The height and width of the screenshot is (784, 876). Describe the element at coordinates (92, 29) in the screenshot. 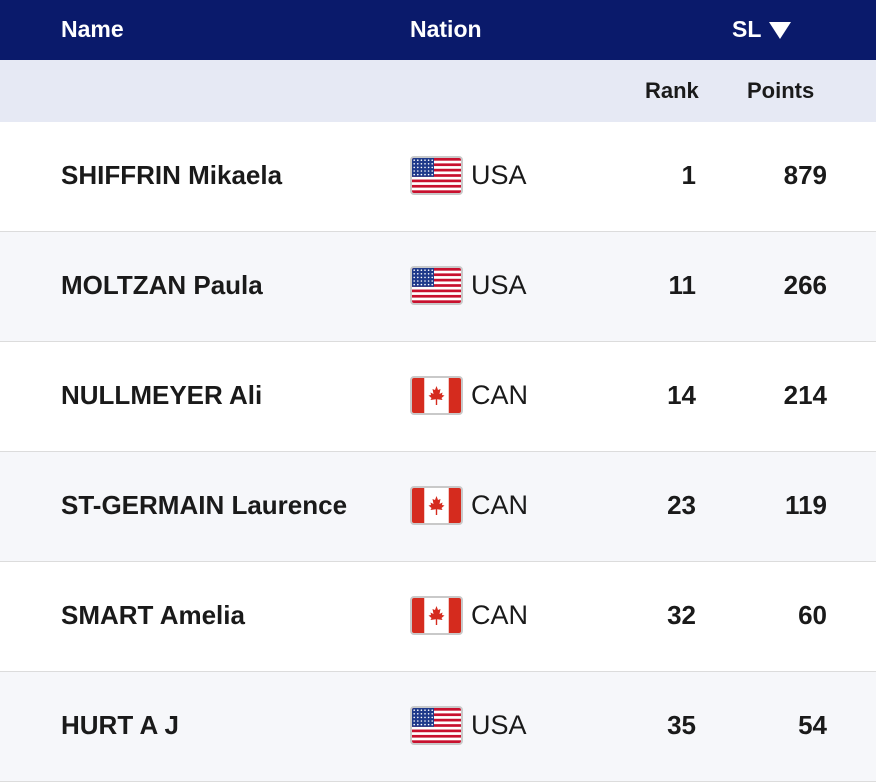

I see `column-header-name: Name` at that location.